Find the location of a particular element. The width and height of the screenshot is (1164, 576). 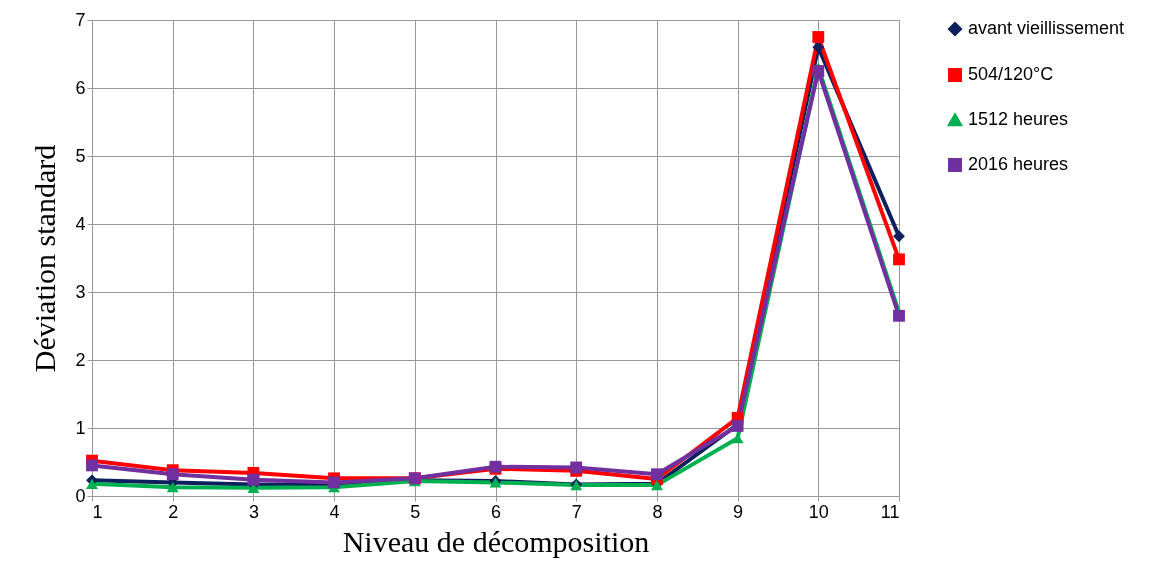

x-tick-label: 1 is located at coordinates (97, 511).